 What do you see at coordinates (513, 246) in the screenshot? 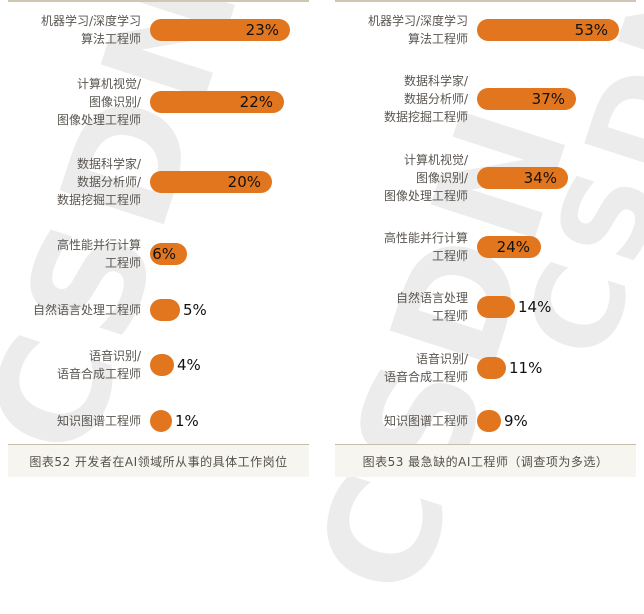
I see `value-label: 24%` at bounding box center [513, 246].